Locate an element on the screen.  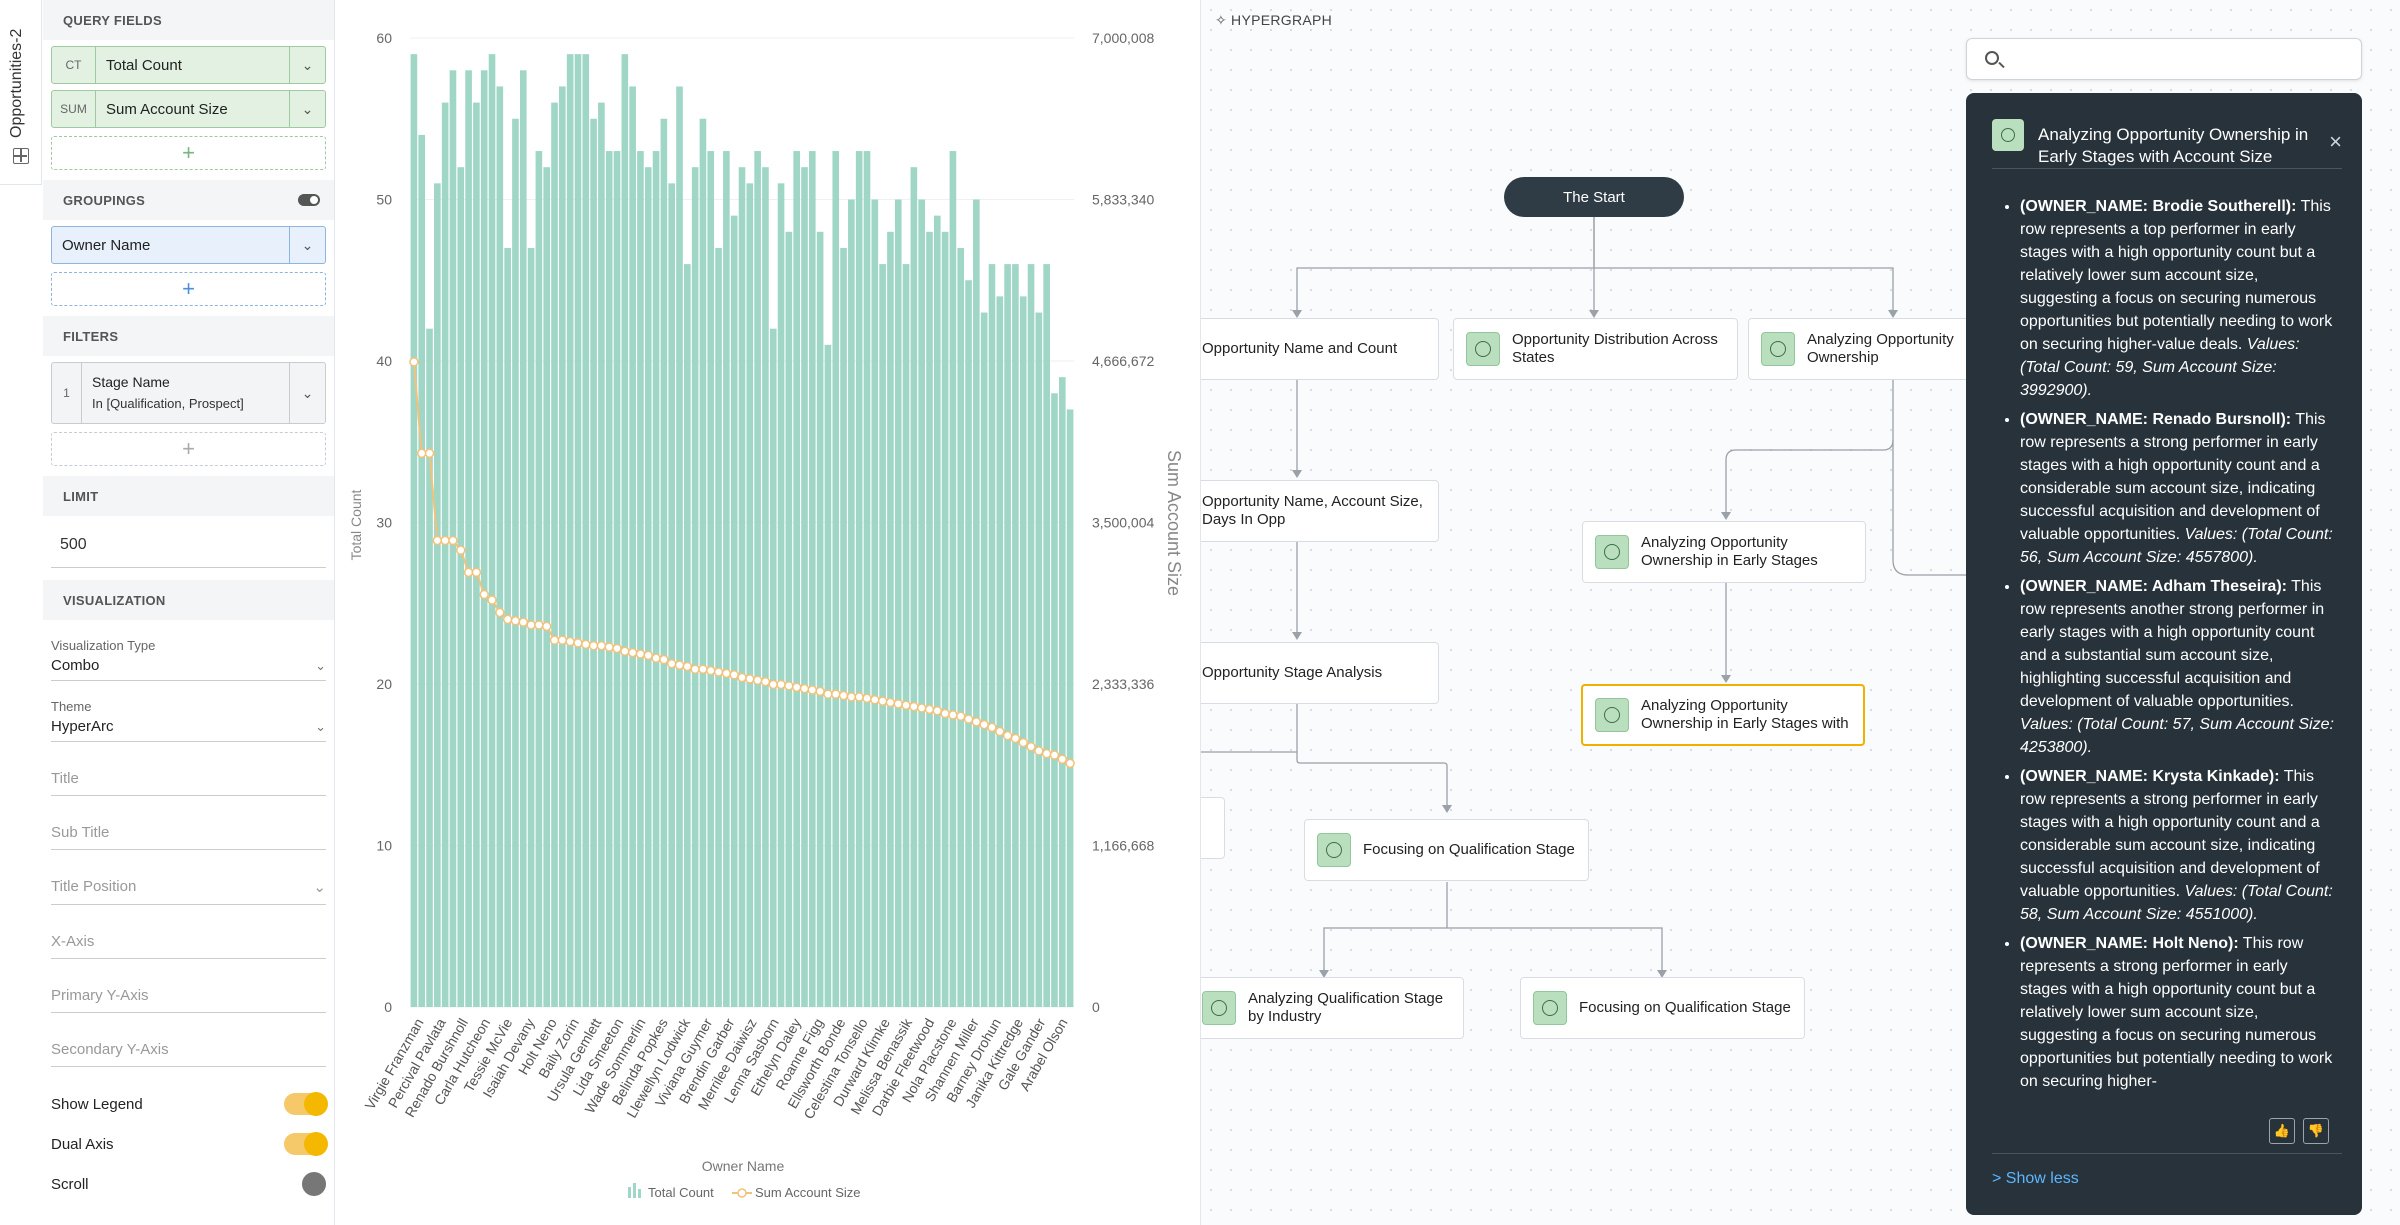
start-node: The Start is located at coordinates (1594, 197).